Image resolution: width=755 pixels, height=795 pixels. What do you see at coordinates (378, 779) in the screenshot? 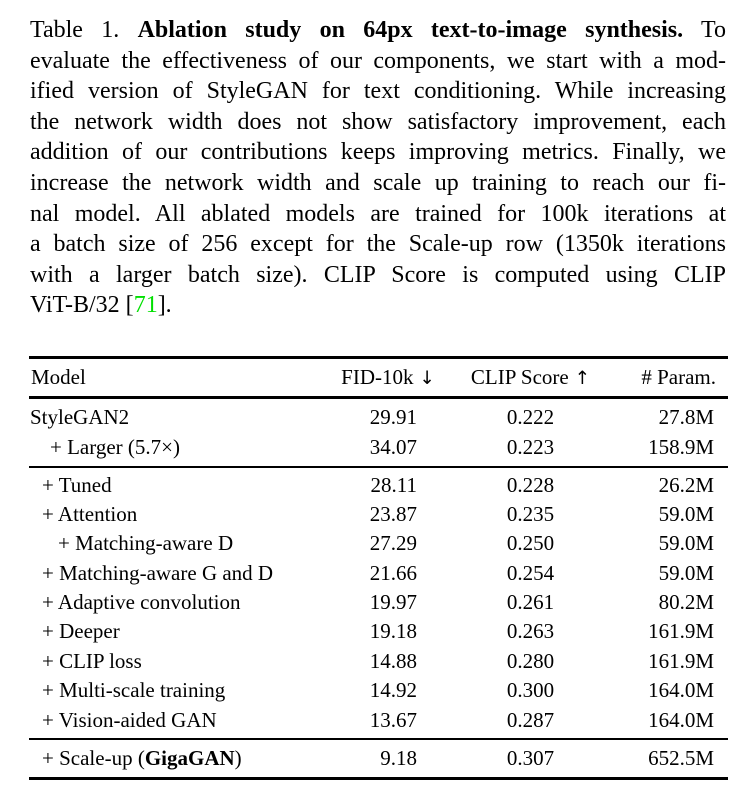
I see `table-bottom-rule` at bounding box center [378, 779].